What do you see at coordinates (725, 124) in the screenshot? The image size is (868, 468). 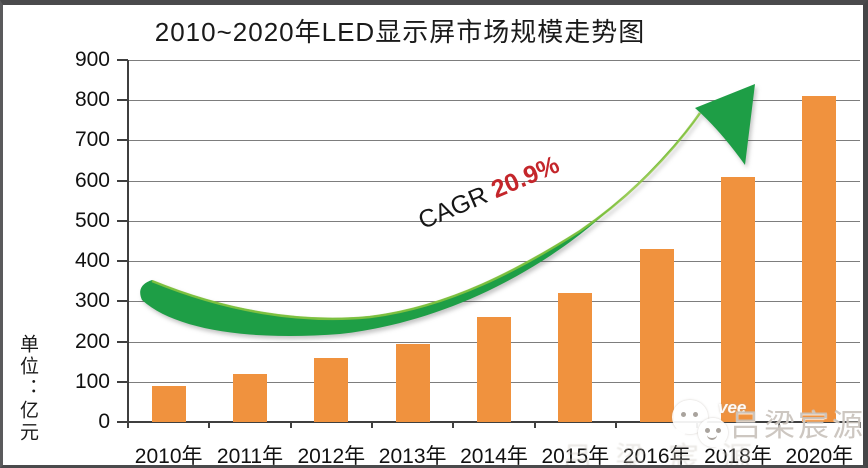 I see `arrowhead-icon` at bounding box center [725, 124].